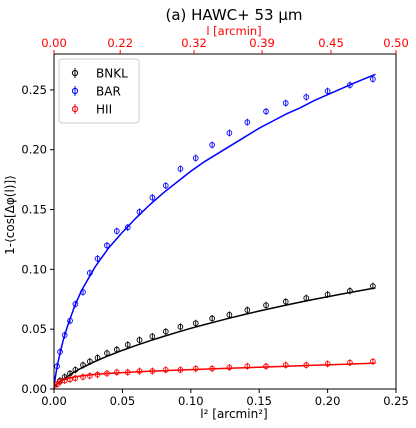  I want to click on legend-entry-bnkl: BNKL, so click(99, 74).